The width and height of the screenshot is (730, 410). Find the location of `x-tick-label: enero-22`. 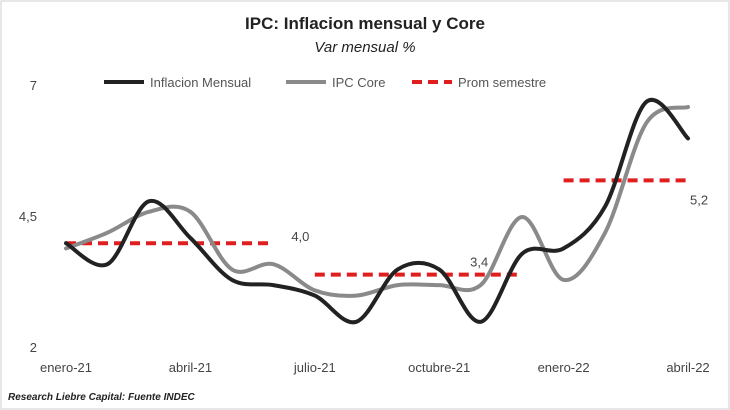

x-tick-label: enero-22 is located at coordinates (564, 367).